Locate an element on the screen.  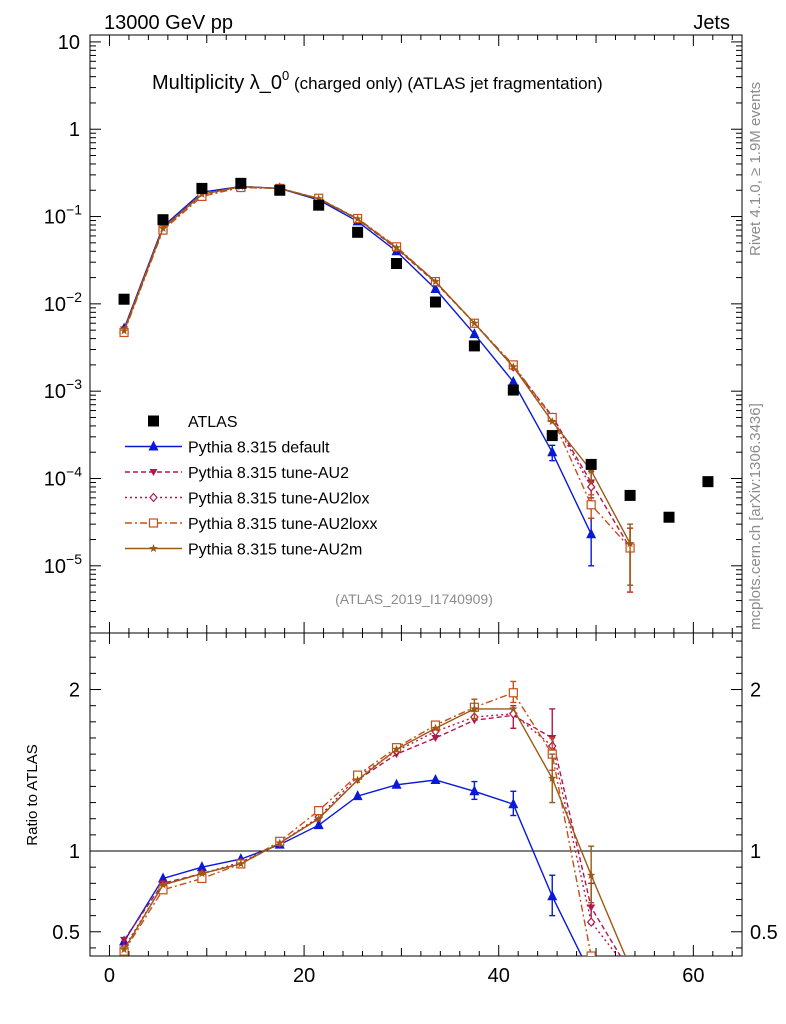
legend-label: Pythia 8.315 default is located at coordinates (259, 448).